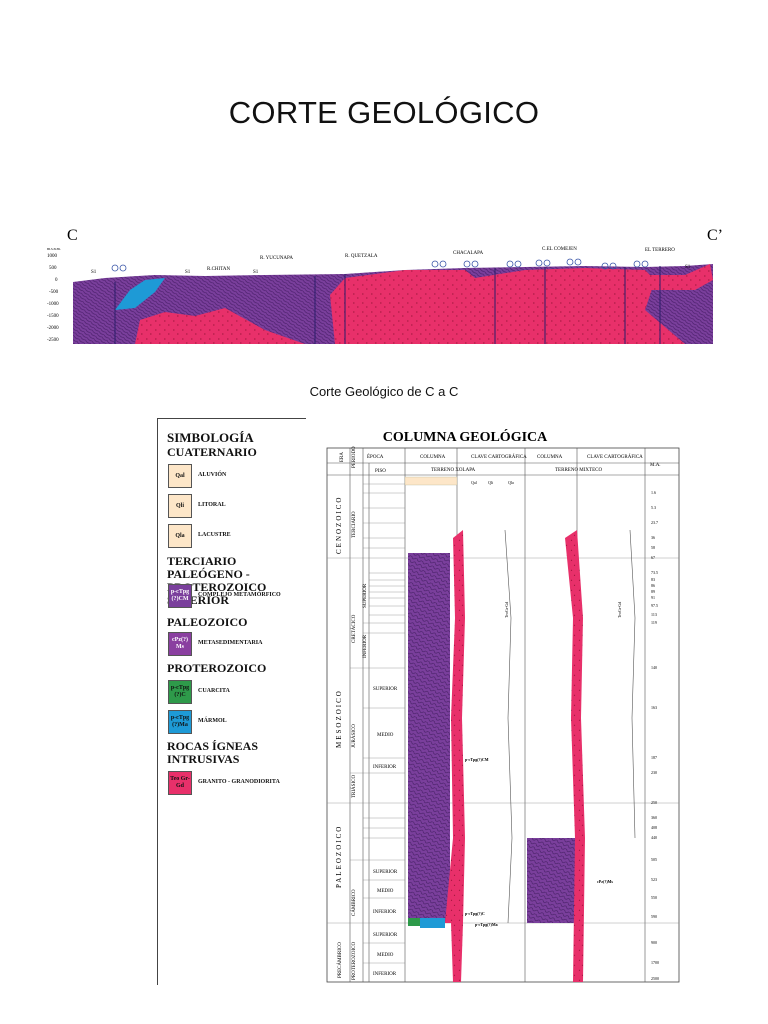  What do you see at coordinates (453, 470) in the screenshot?
I see `column-header-terreno1: TERRENO XOLAPA` at bounding box center [453, 470].